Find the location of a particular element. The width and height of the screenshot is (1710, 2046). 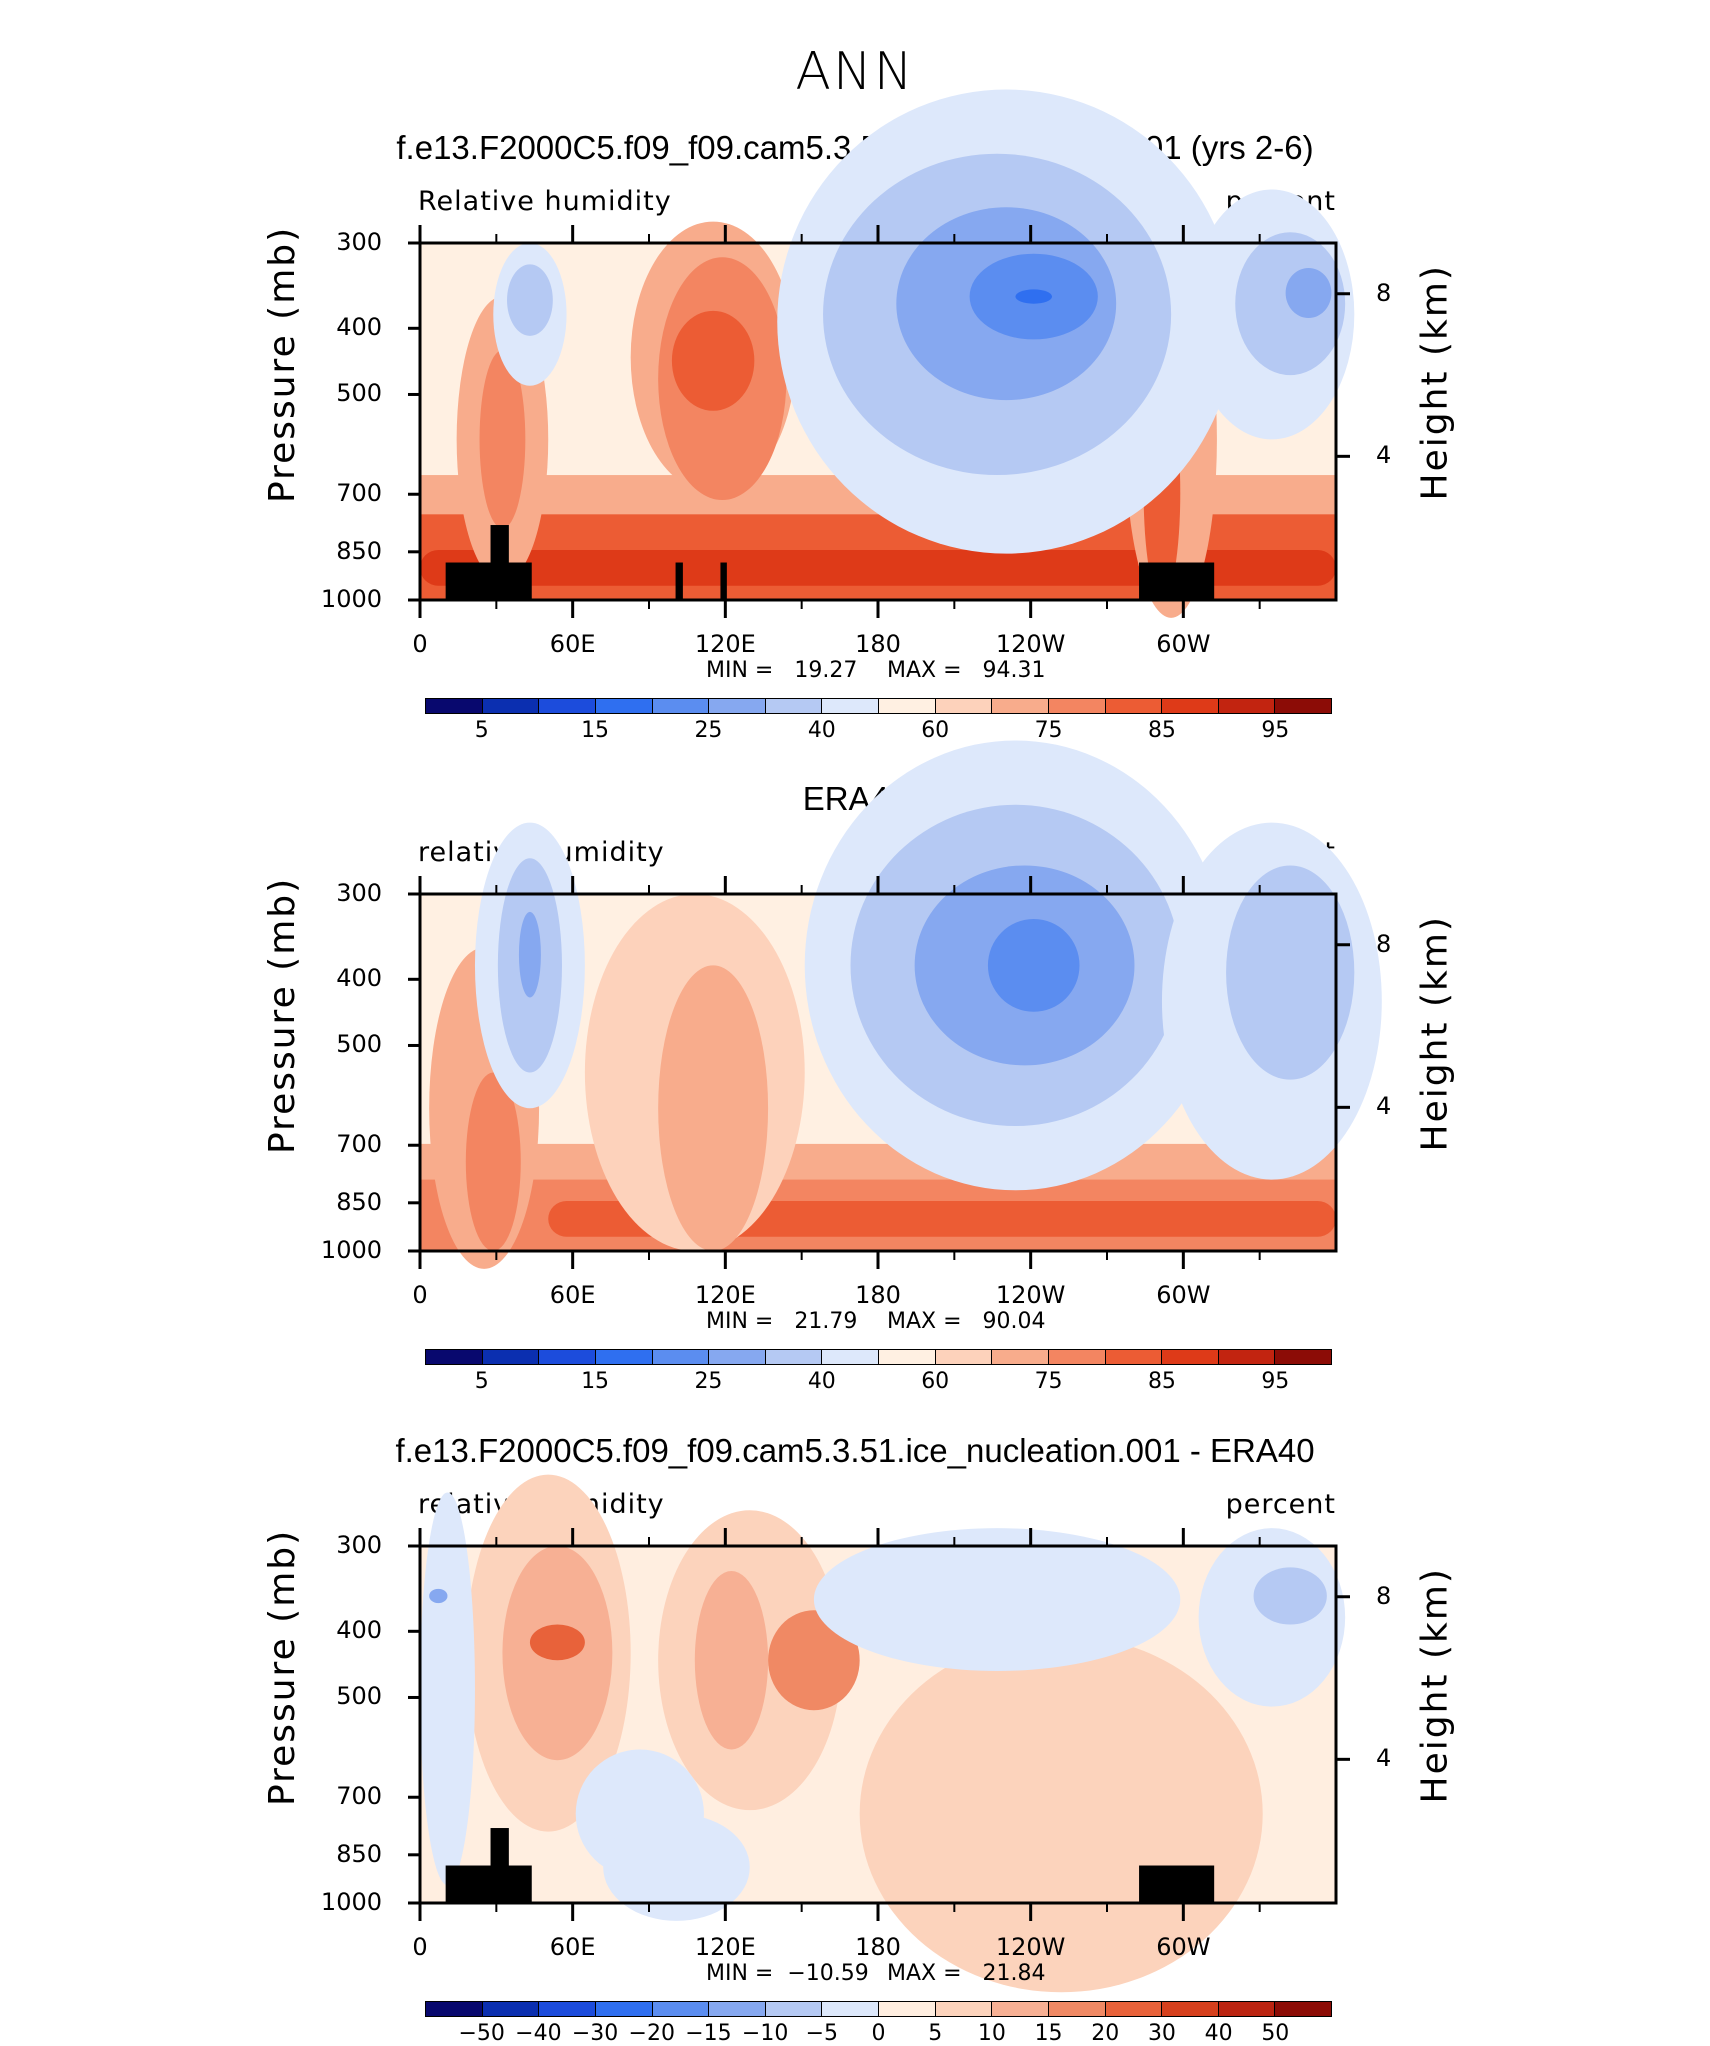

longitude-tick-label: 60E is located at coordinates (572, 1947).